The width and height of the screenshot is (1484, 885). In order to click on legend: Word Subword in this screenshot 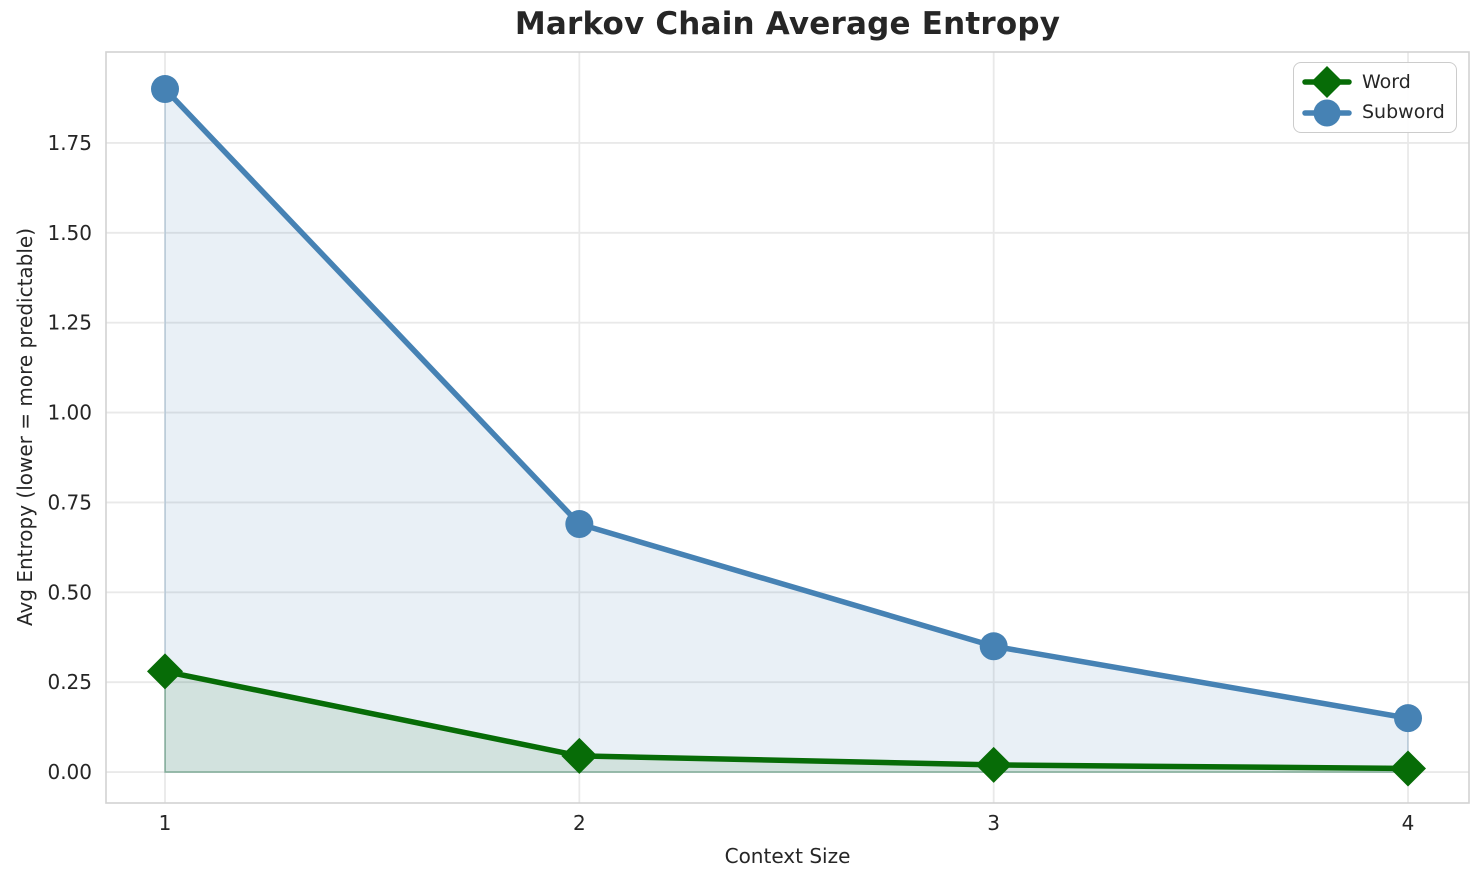, I will do `click(1375, 97)`.